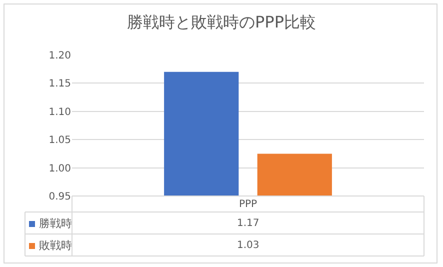  Describe the element at coordinates (59, 56) in the screenshot. I see `y-tick-label: 1.20` at that location.